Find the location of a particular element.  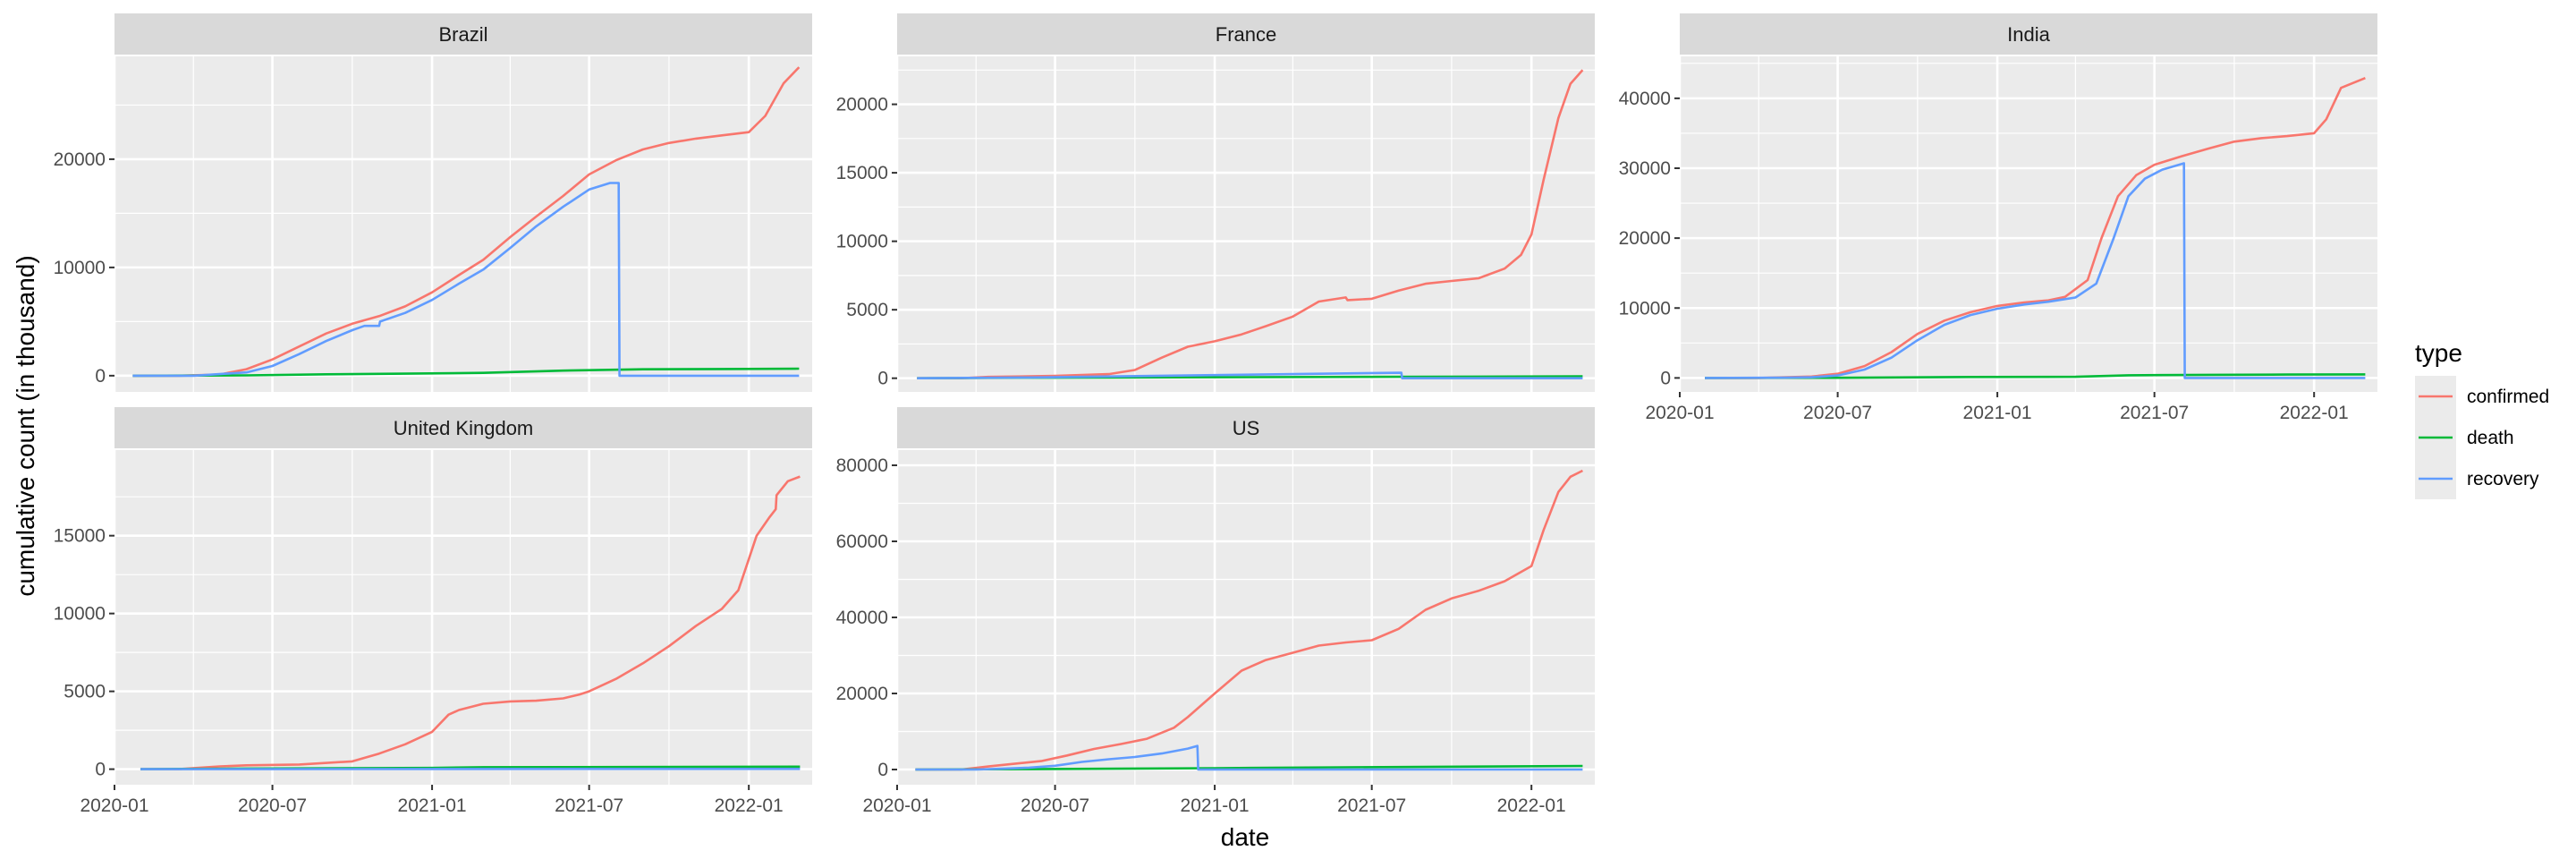

legend-label: confirmed is located at coordinates (2508, 397).